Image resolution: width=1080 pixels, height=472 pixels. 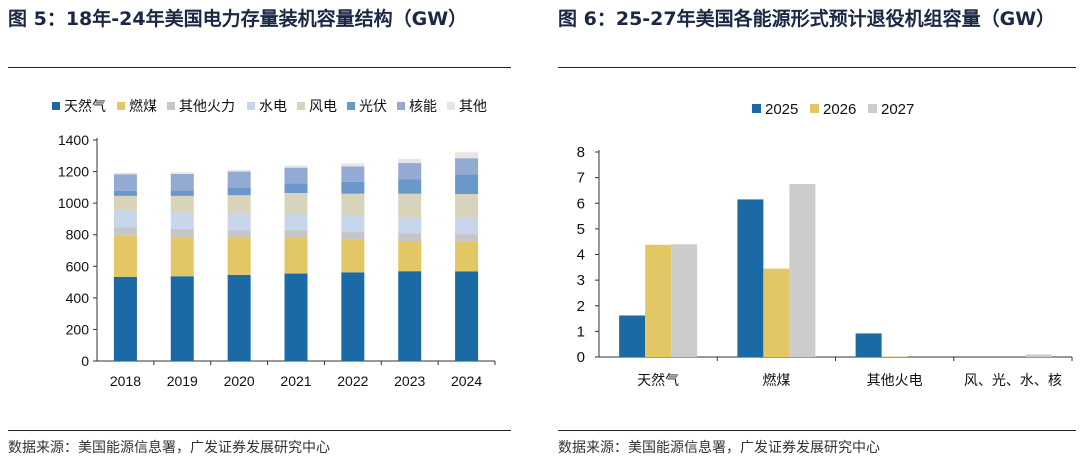 What do you see at coordinates (259, 430) in the screenshot?
I see `left-footer-divider` at bounding box center [259, 430].